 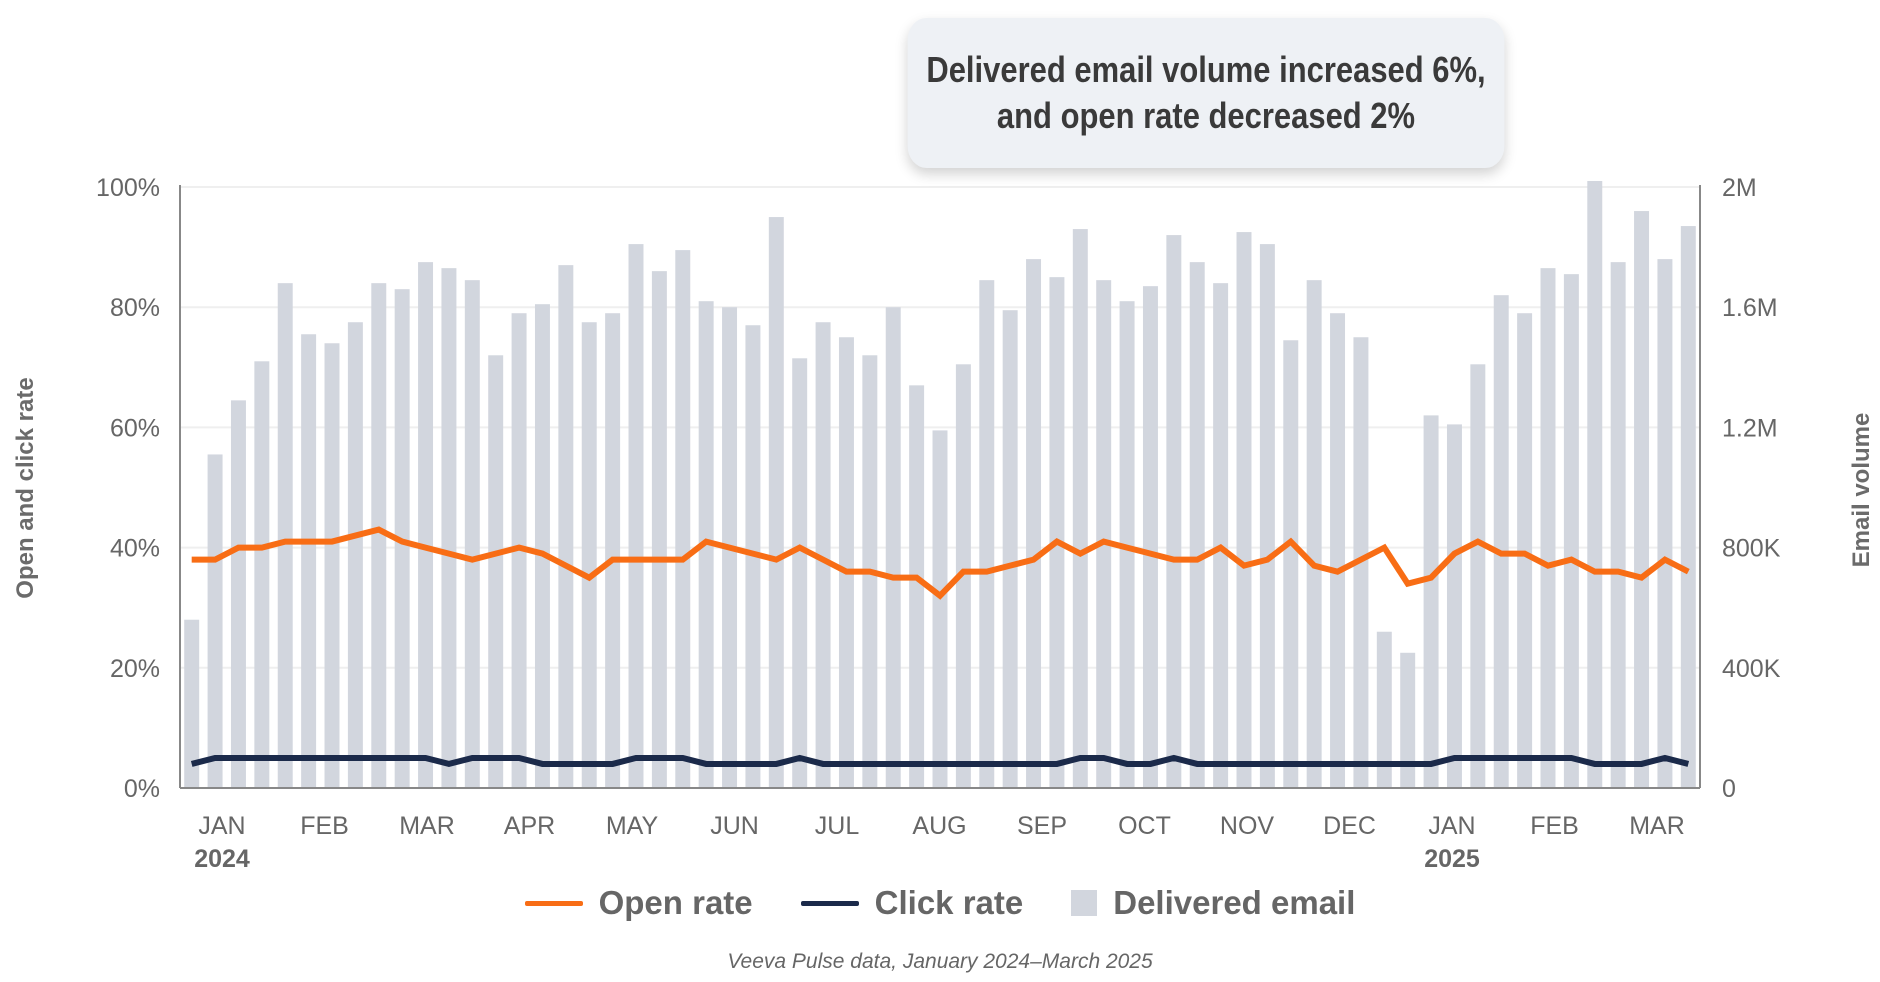 What do you see at coordinates (1452, 859) in the screenshot?
I see `year-label: 2025` at bounding box center [1452, 859].